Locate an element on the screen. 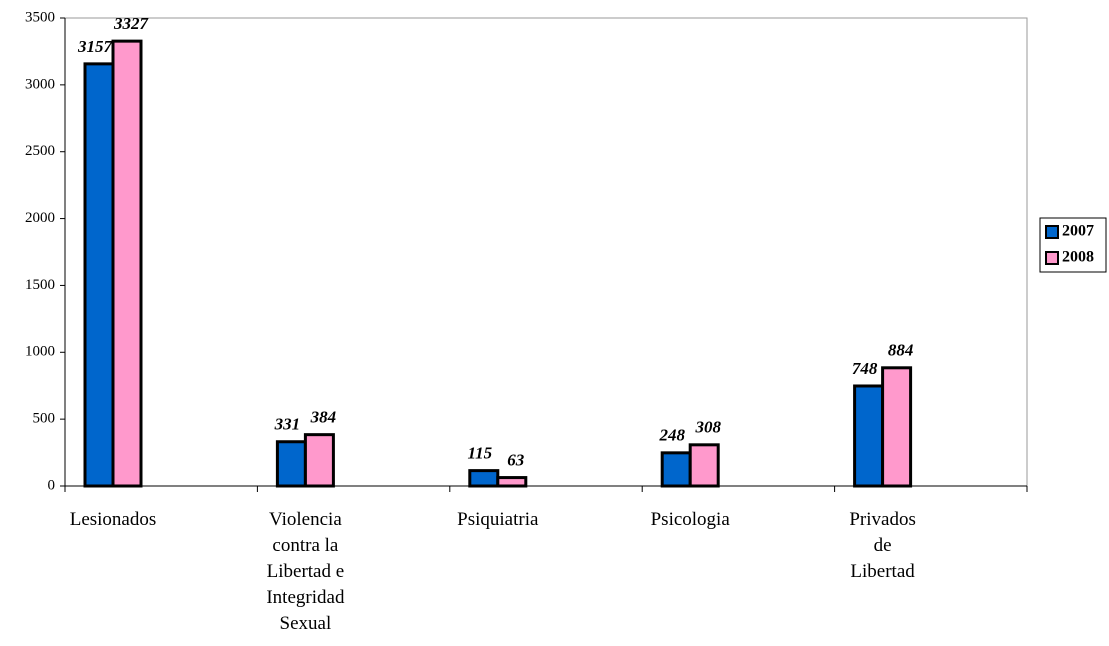 Image resolution: width=1109 pixels, height=646 pixels. y-tick-label: 3000 is located at coordinates (40, 84).